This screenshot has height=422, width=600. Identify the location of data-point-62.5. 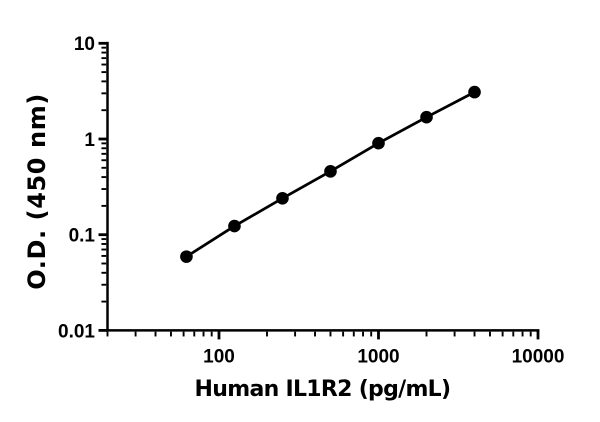
(186, 256).